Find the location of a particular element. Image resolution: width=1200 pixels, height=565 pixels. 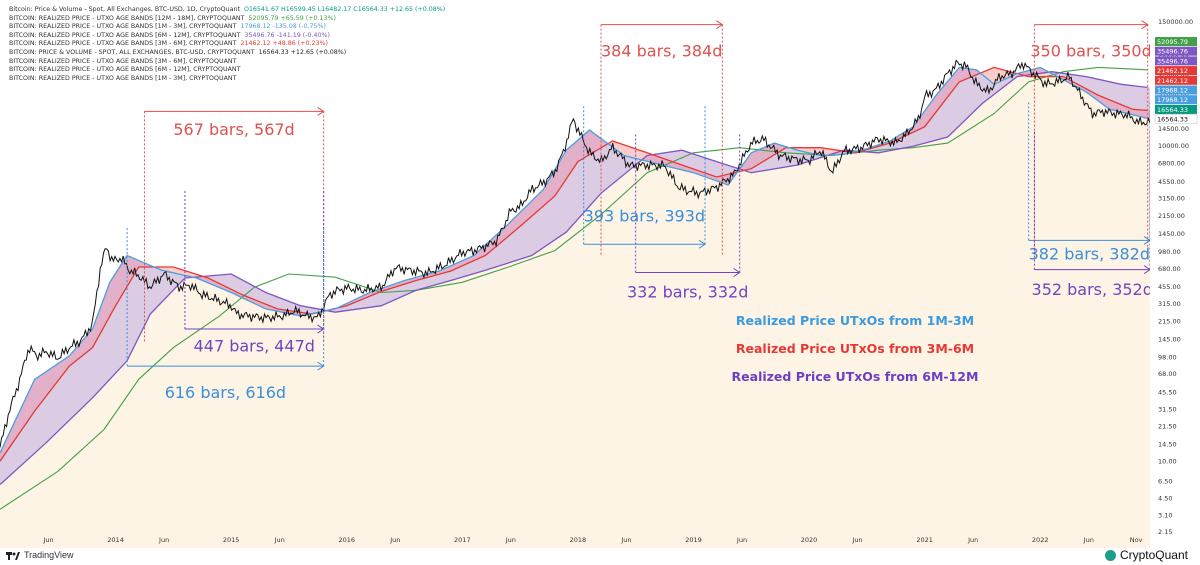

y-tick-label: 14.50 is located at coordinates (1167, 445).